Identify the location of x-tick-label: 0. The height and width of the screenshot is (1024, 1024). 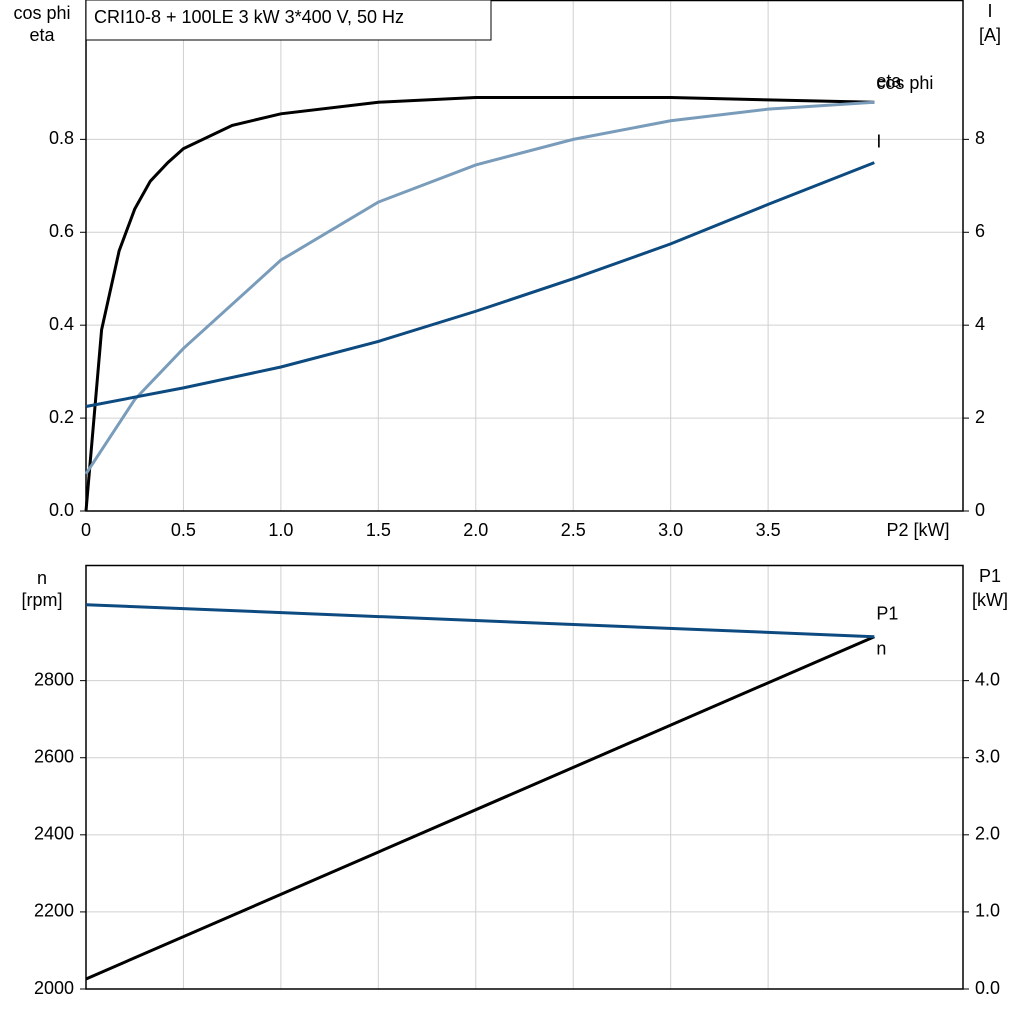
(86, 530).